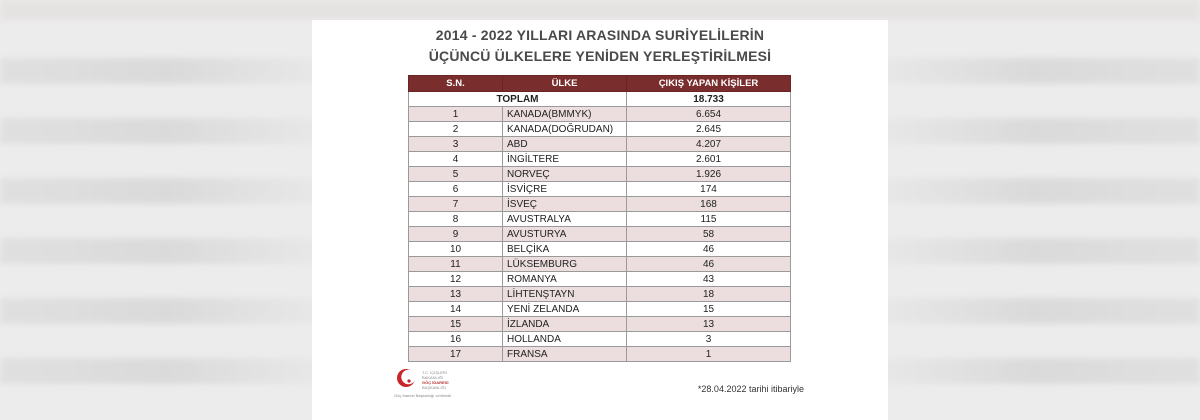 The height and width of the screenshot is (420, 1200). Describe the element at coordinates (564, 114) in the screenshot. I see `row-country-cell: KANADA(BMMYK)` at that location.